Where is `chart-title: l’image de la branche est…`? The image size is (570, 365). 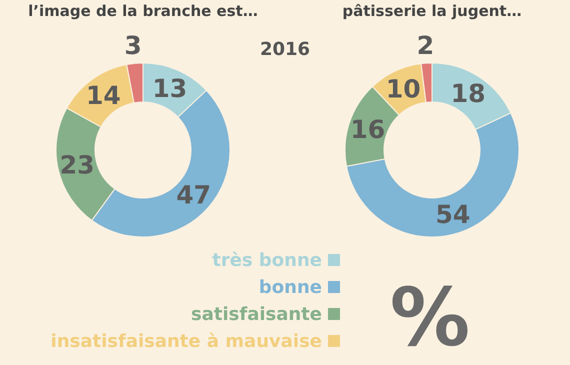
chart-title: l’image de la branche est… is located at coordinates (143, 11).